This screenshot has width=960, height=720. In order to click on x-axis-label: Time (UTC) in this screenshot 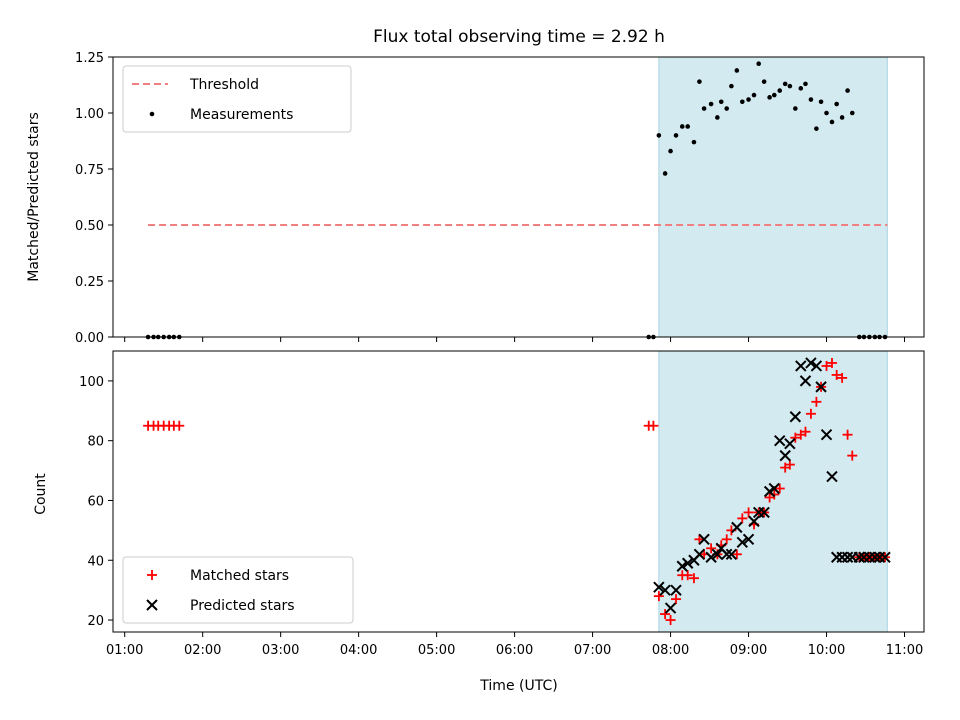, I will do `click(518, 686)`.